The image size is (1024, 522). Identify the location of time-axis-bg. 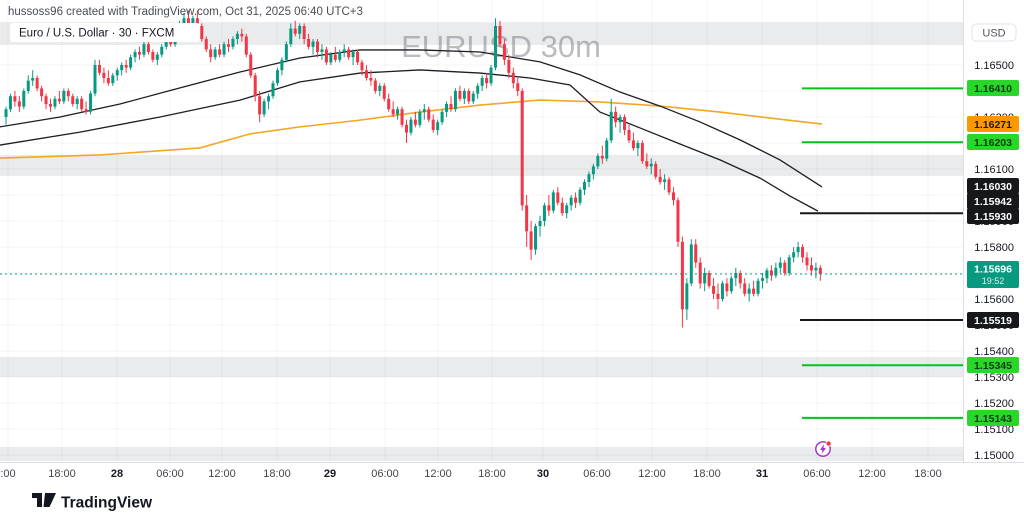
(512, 492).